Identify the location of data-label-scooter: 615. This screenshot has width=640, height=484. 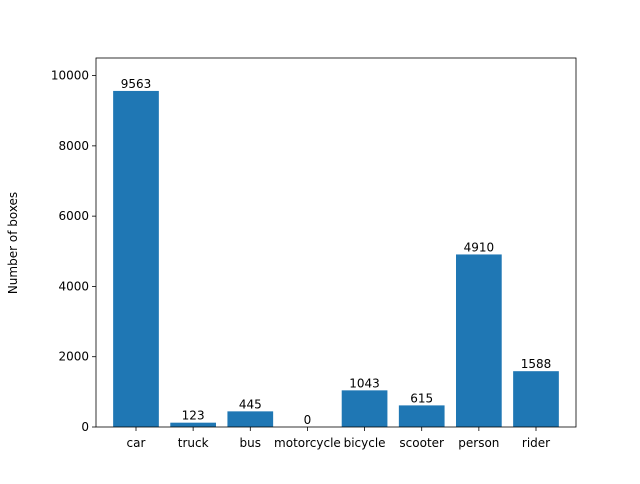
(421, 398).